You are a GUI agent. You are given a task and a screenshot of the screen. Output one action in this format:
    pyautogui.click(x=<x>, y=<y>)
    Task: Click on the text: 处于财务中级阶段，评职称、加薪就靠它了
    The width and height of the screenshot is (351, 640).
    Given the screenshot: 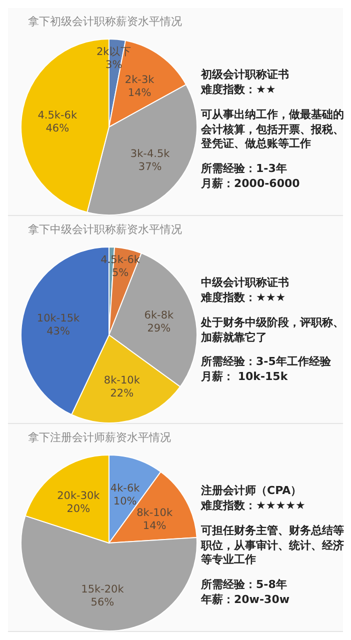 What is the action you would take?
    pyautogui.click(x=273, y=331)
    